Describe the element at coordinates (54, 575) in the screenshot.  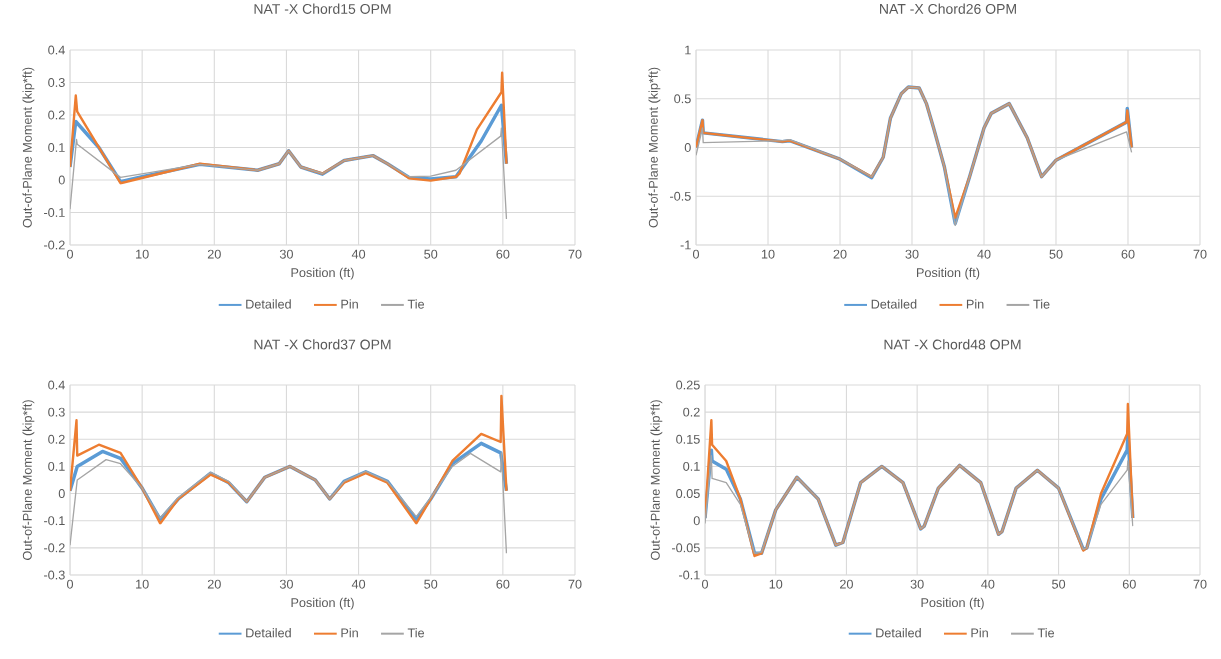
I see `y-tick-label: -0.3` at that location.